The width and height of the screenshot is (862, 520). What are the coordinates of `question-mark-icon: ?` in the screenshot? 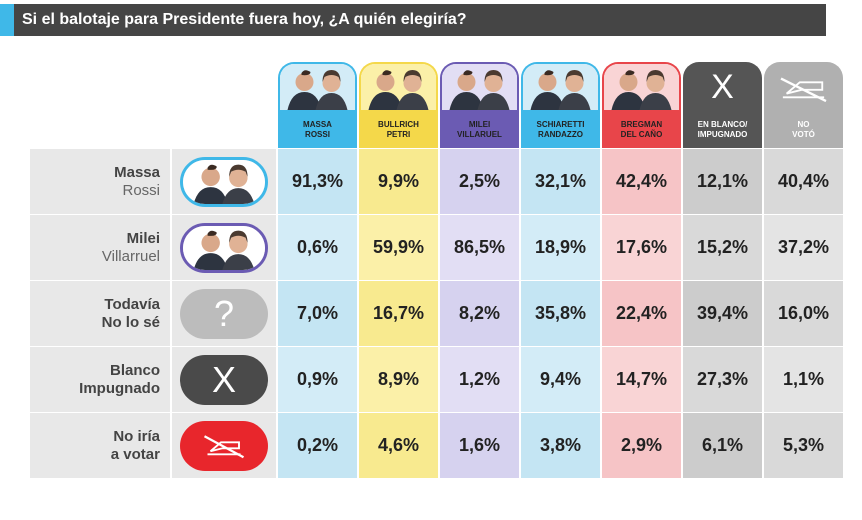 It's located at (224, 313).